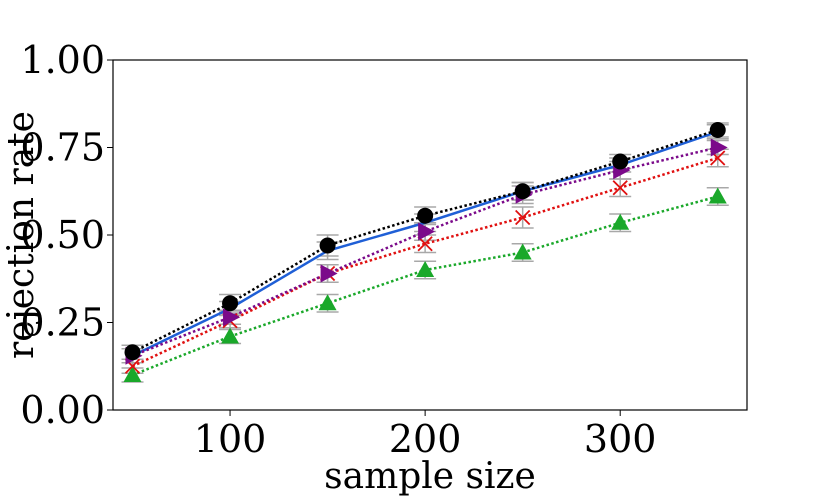 Image resolution: width=830 pixels, height=498 pixels. Describe the element at coordinates (62, 148) in the screenshot. I see `y-tick-label: 0.75` at that location.